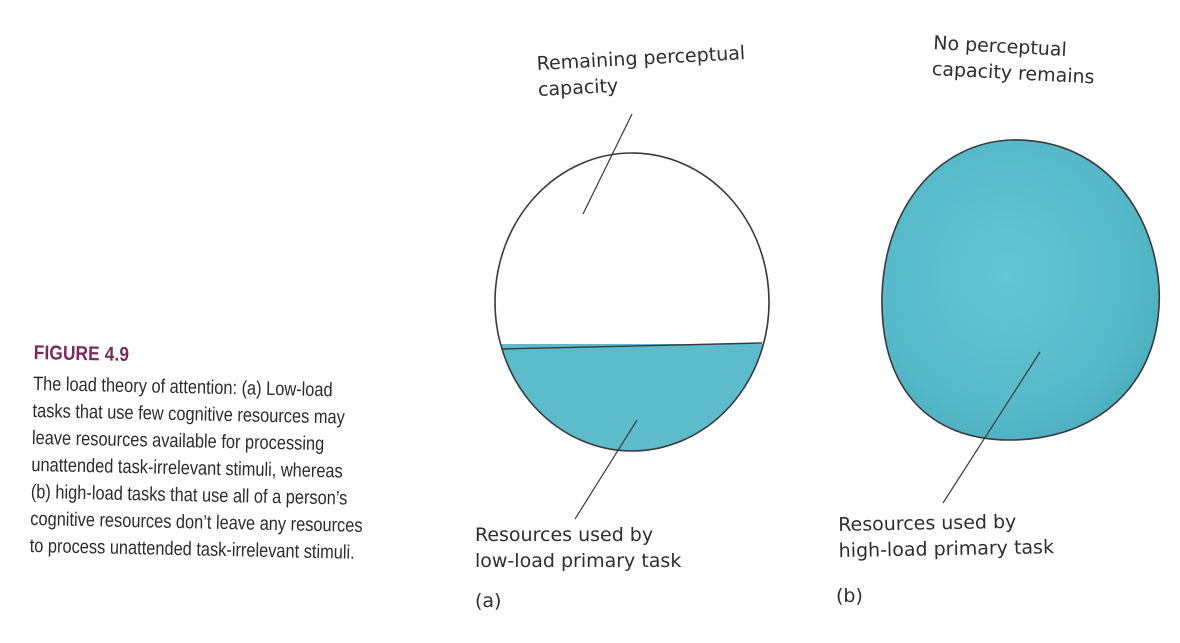 Image resolution: width=1180 pixels, height=643 pixels. What do you see at coordinates (641, 71) in the screenshot?
I see `label-remaining-capacity: Remaining perceptual capacity` at bounding box center [641, 71].